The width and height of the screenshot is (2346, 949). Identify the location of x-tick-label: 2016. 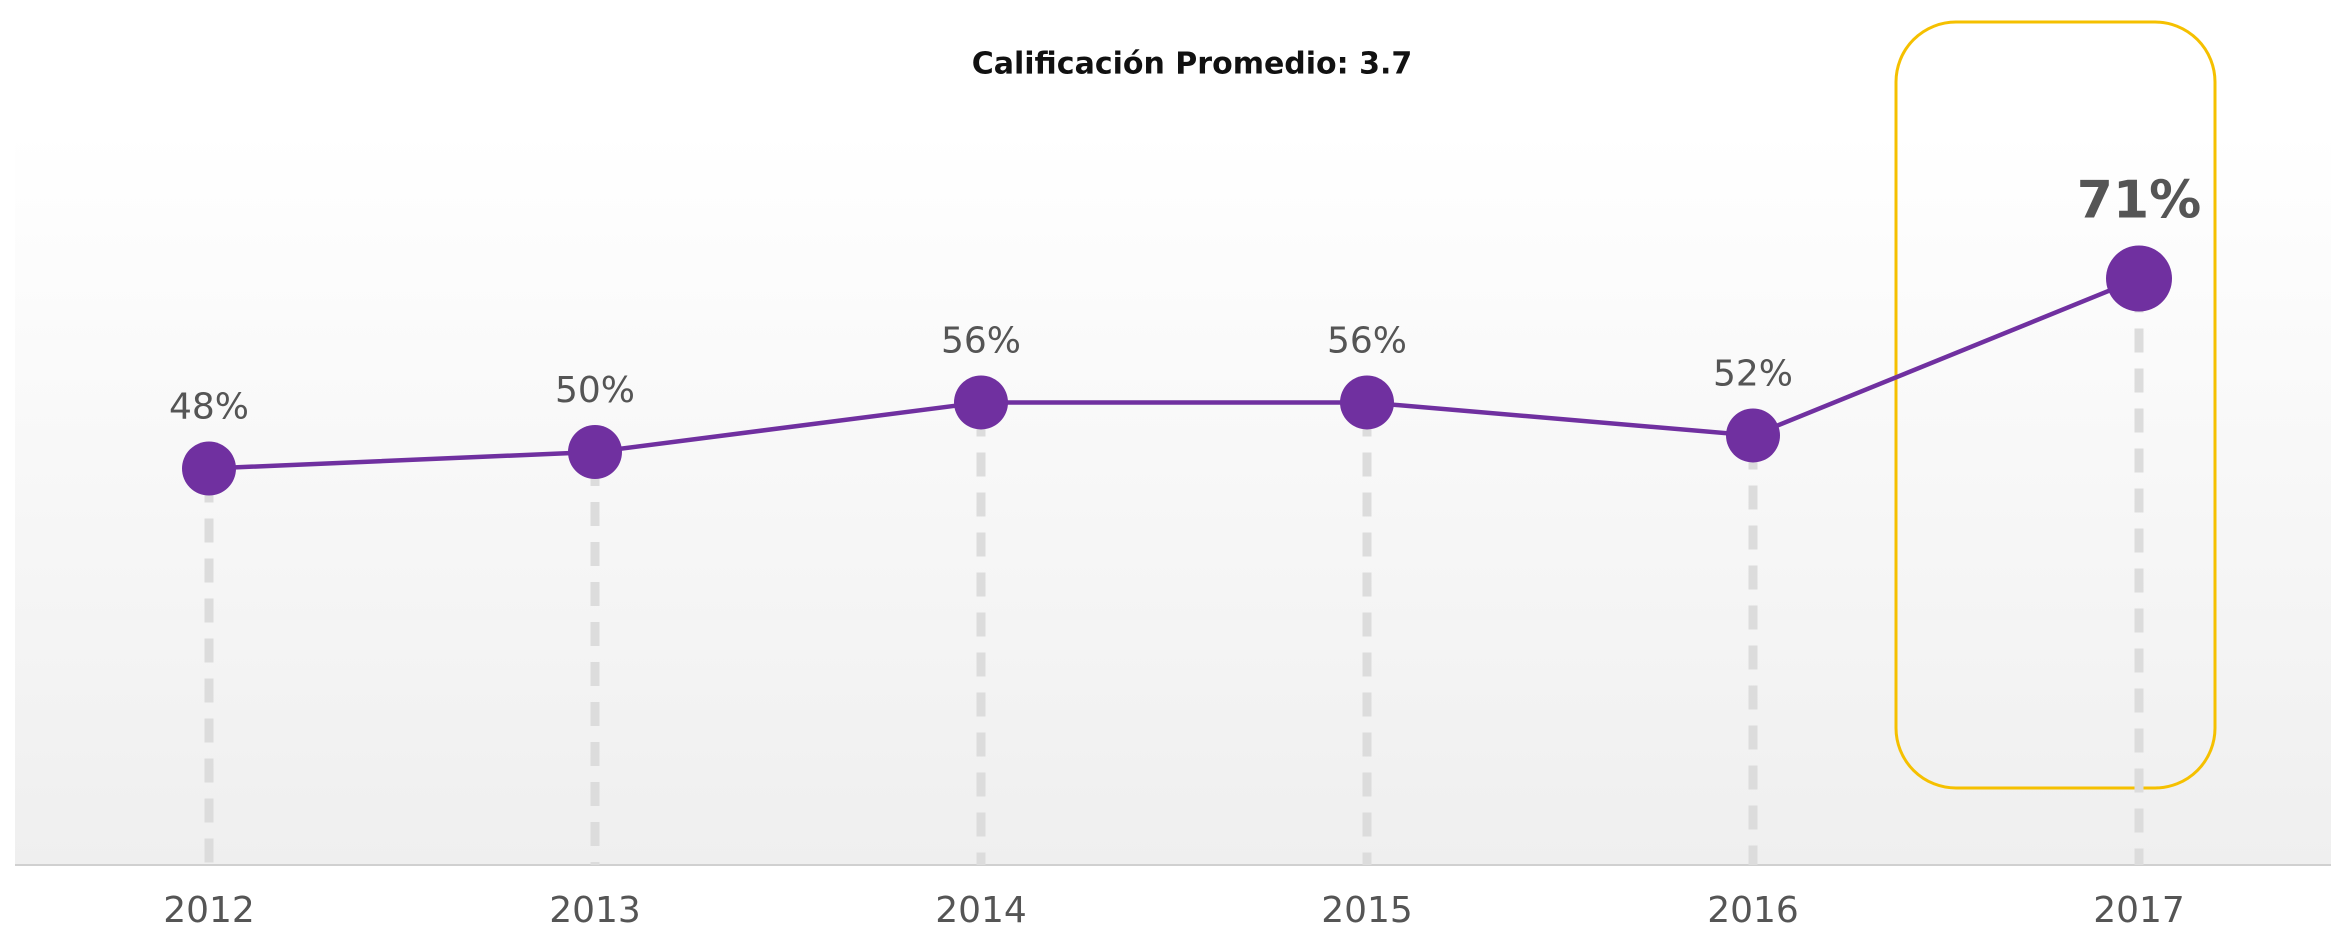
(1753, 910).